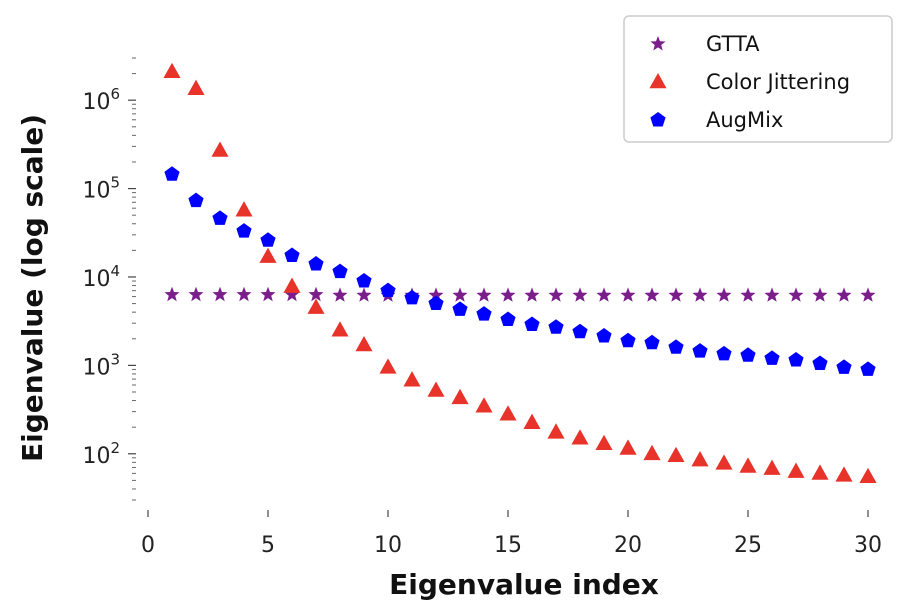 This screenshot has width=904, height=610. Describe the element at coordinates (658, 81) in the screenshot. I see `legend-marker-color-jittering` at that location.